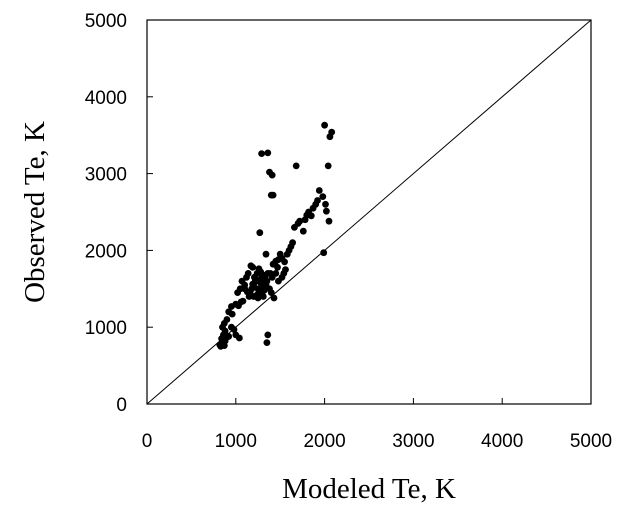 Image resolution: width=622 pixels, height=510 pixels. Describe the element at coordinates (502, 441) in the screenshot. I see `x-tick-label: 4000` at that location.